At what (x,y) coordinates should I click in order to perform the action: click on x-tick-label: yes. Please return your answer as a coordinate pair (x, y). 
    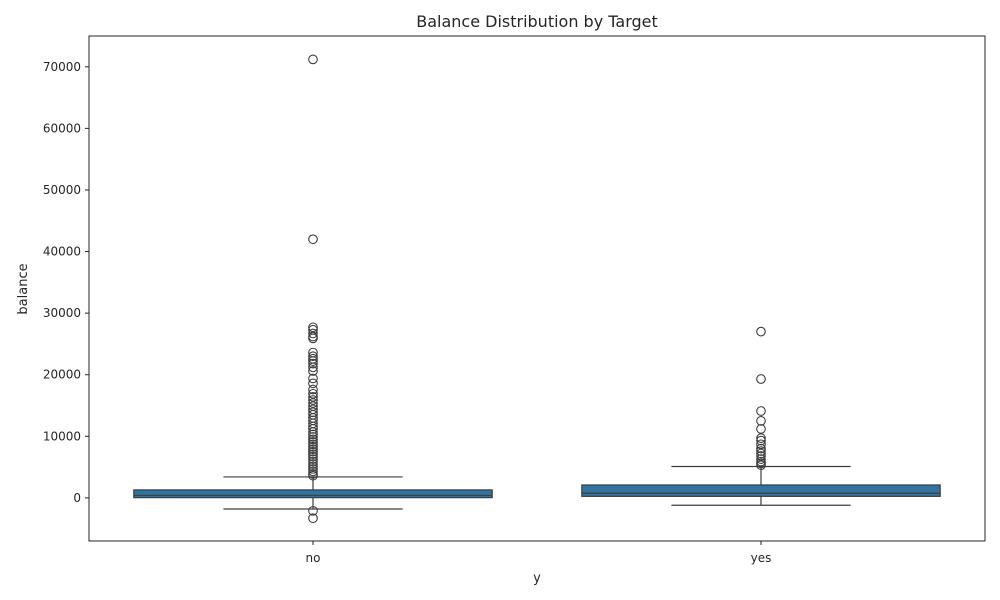
    Looking at the image, I should click on (761, 558).